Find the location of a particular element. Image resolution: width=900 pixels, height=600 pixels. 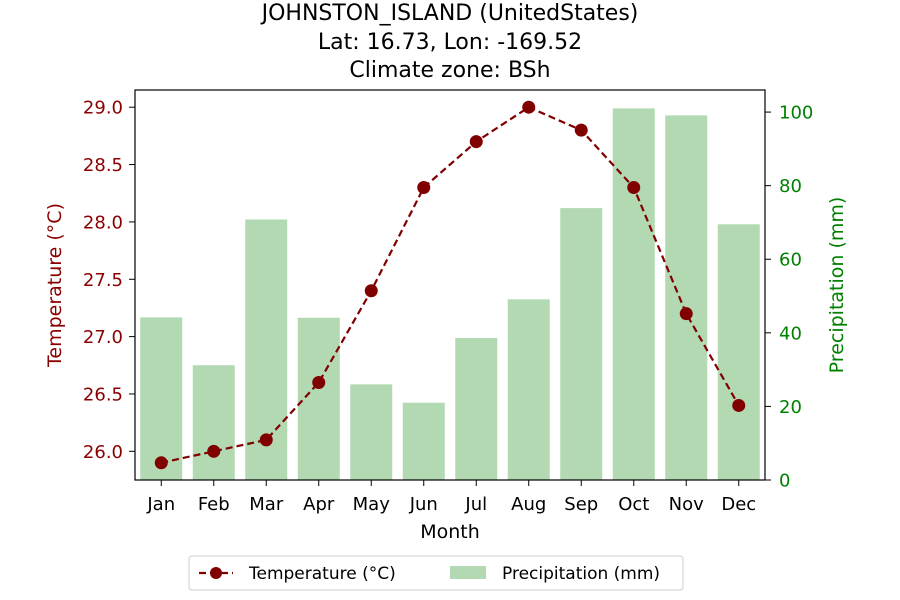

chart-title-line-3: Climate zone: BSh is located at coordinates (449, 70).